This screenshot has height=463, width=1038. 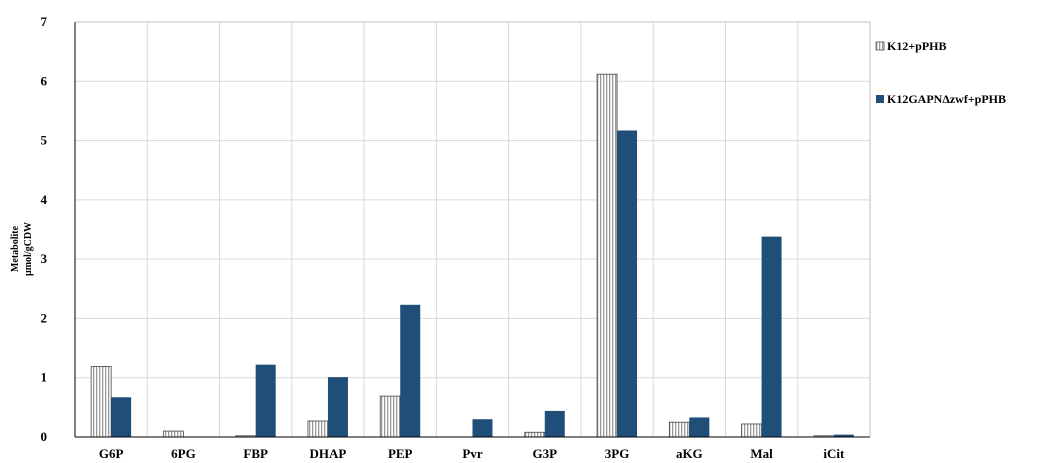 I want to click on y-tick-label: 0, so click(x=44, y=436).